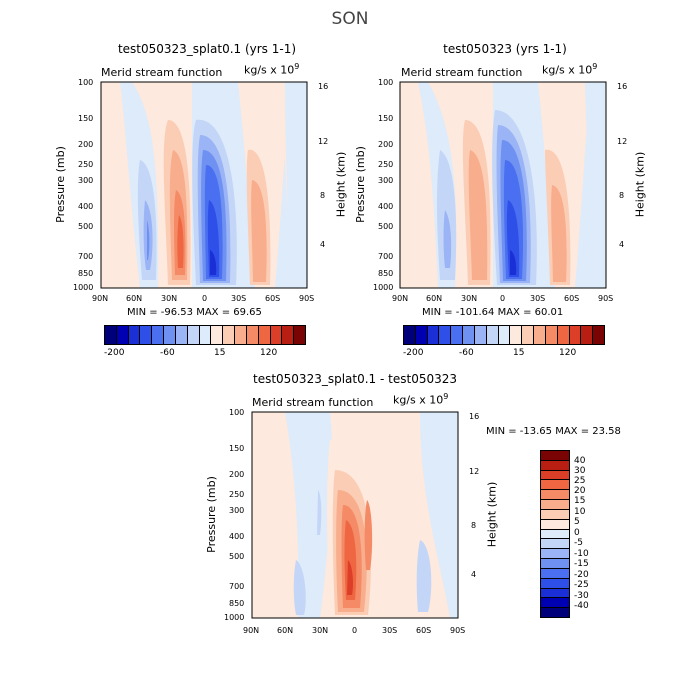  What do you see at coordinates (360, 184) in the screenshot?
I see `panel-2-ylabel: Pressure (mb)` at bounding box center [360, 184].